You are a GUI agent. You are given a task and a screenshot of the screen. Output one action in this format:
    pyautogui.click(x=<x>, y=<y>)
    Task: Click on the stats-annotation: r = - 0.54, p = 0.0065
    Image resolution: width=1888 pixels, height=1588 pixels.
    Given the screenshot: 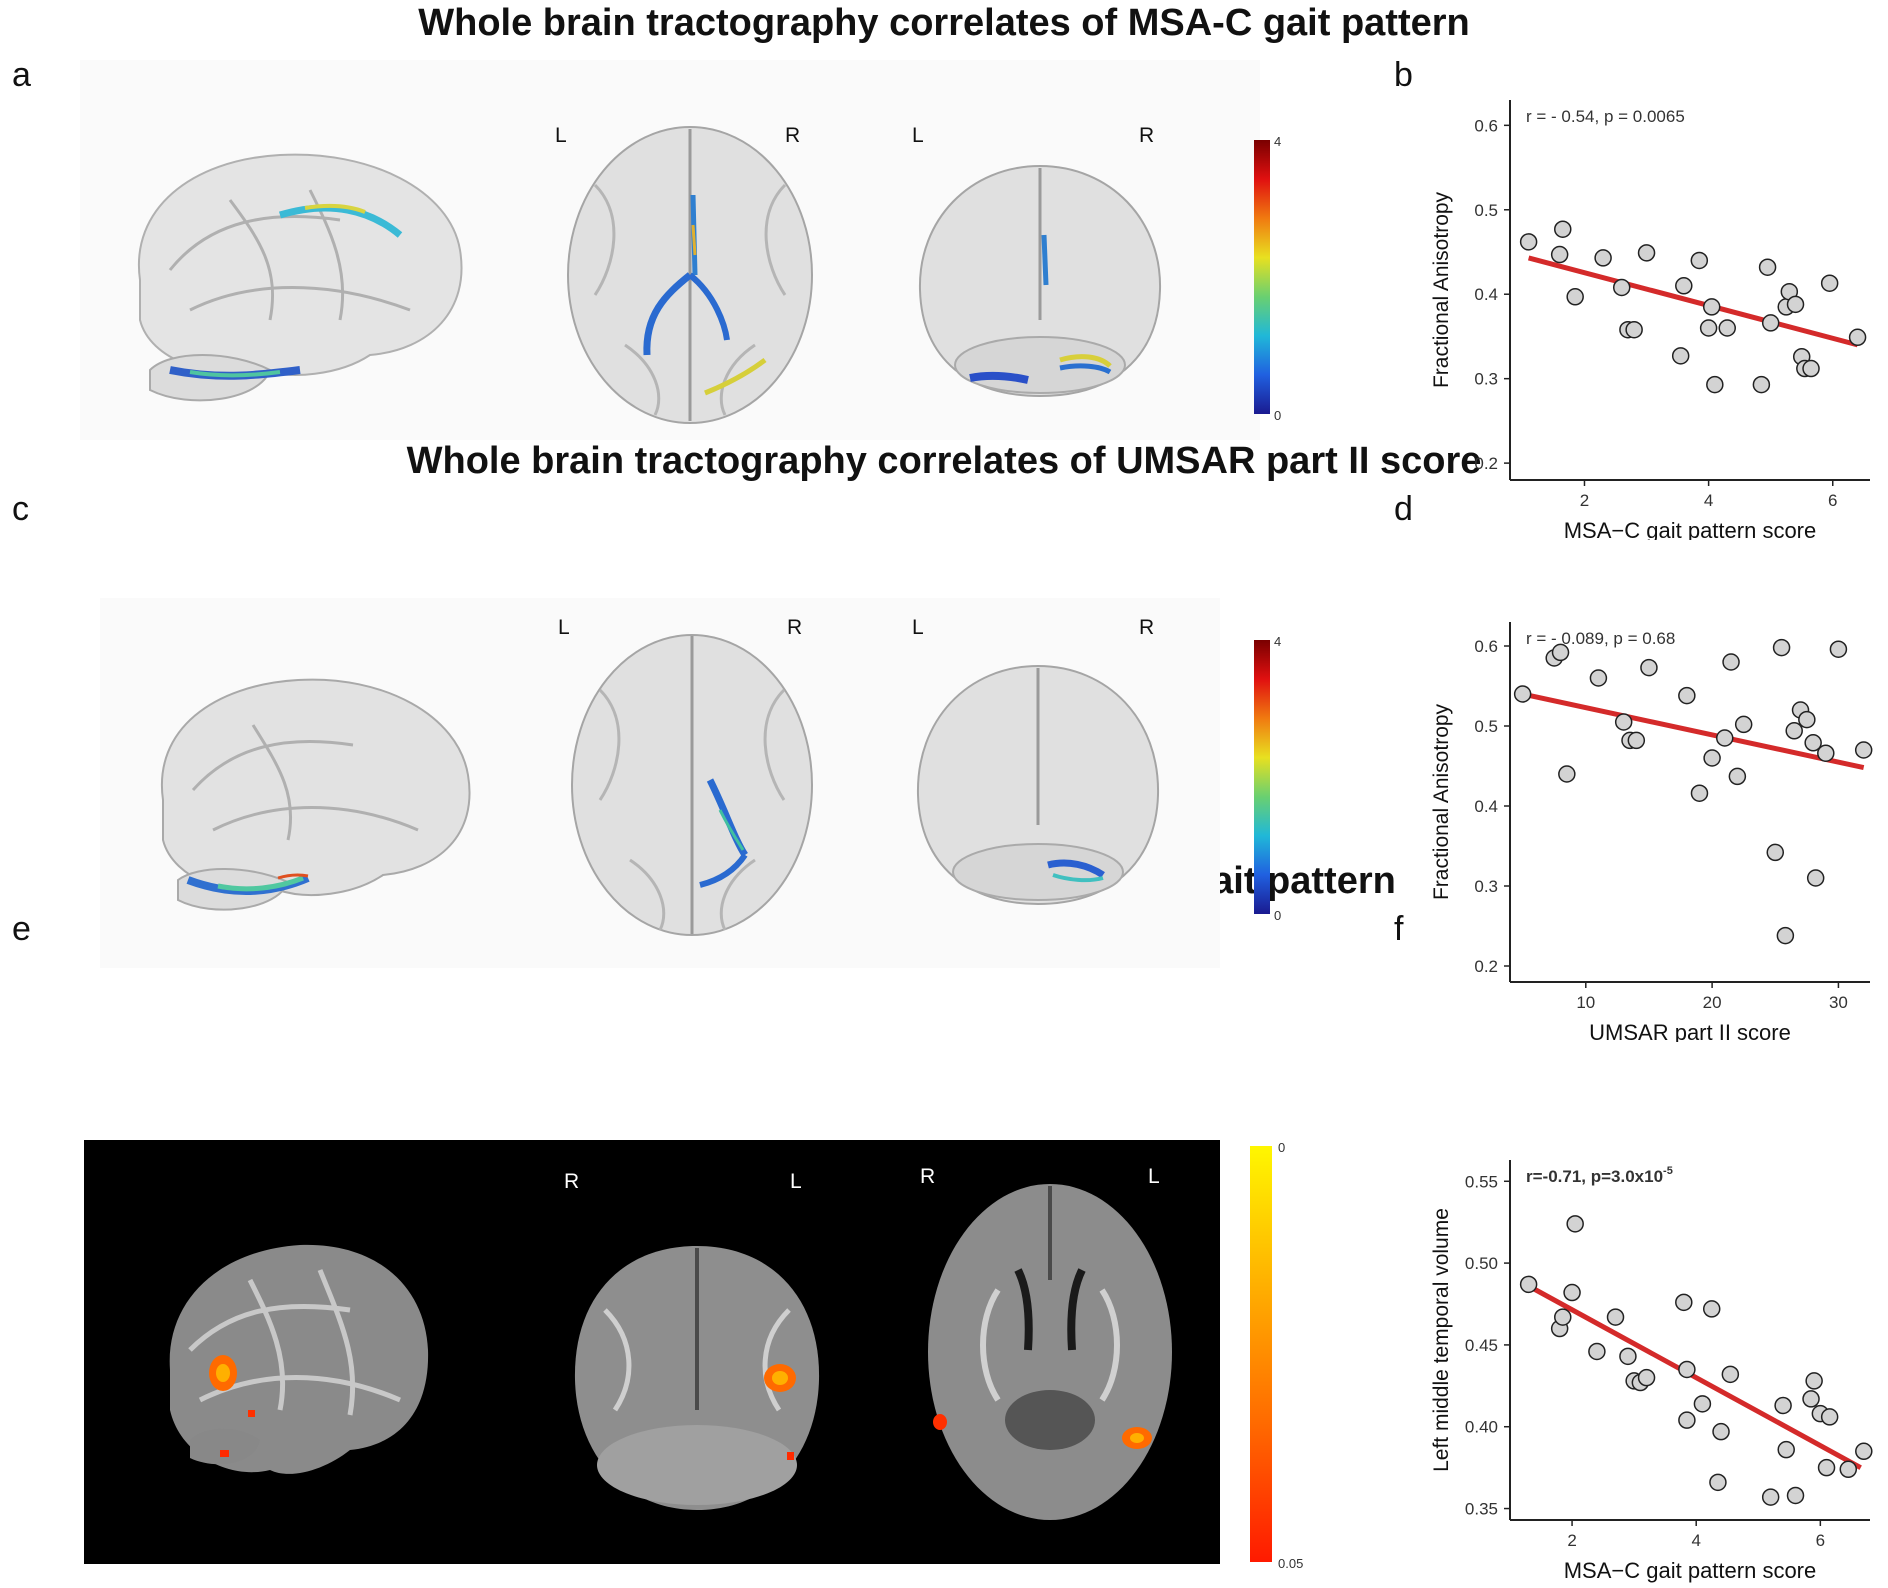 What is the action you would take?
    pyautogui.click(x=1605, y=116)
    